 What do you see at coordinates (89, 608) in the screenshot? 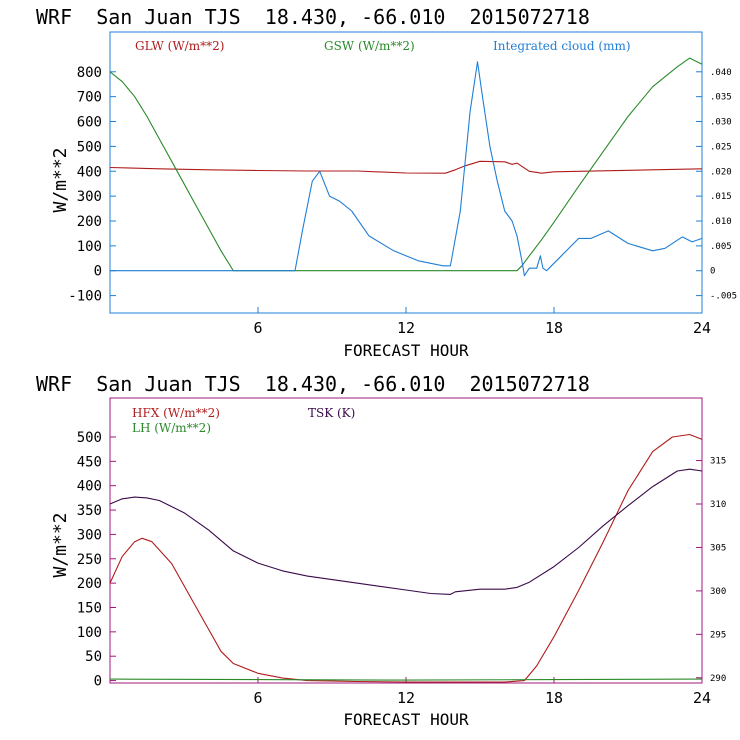
I see `bottom-y-tick-label: 150` at bounding box center [89, 608].